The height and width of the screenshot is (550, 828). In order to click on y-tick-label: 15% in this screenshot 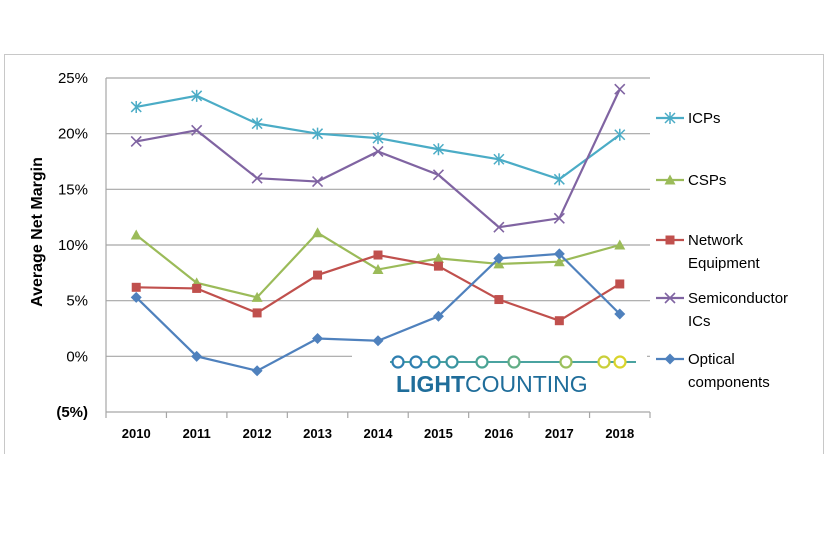, I will do `click(73, 189)`.